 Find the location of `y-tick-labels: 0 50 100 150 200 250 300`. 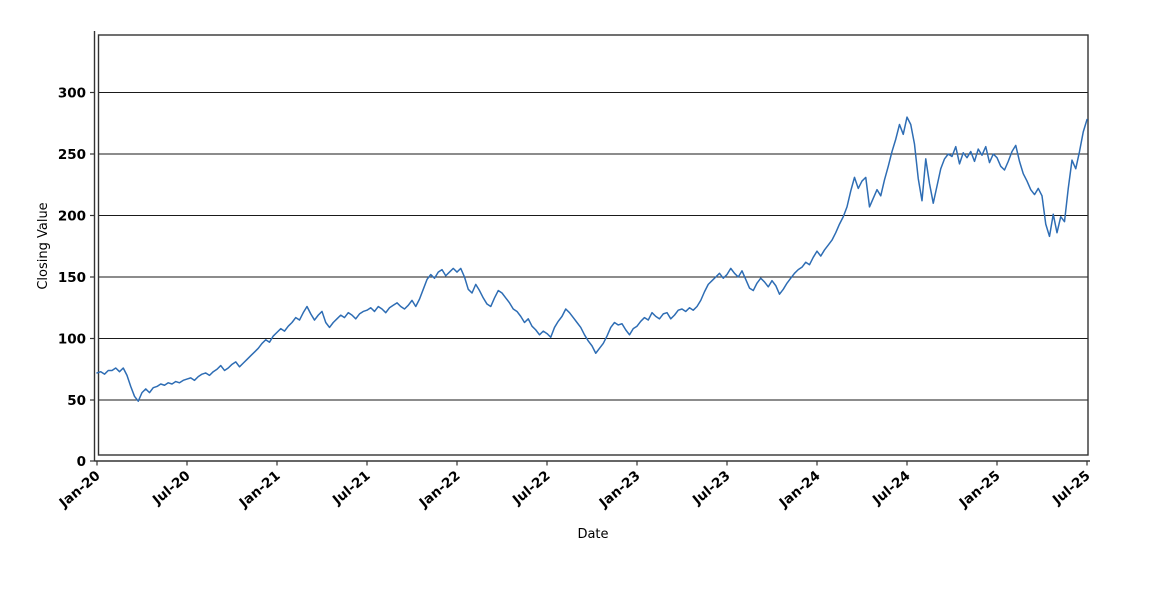

y-tick-labels: 0 50 100 150 200 250 300 is located at coordinates (72, 278).